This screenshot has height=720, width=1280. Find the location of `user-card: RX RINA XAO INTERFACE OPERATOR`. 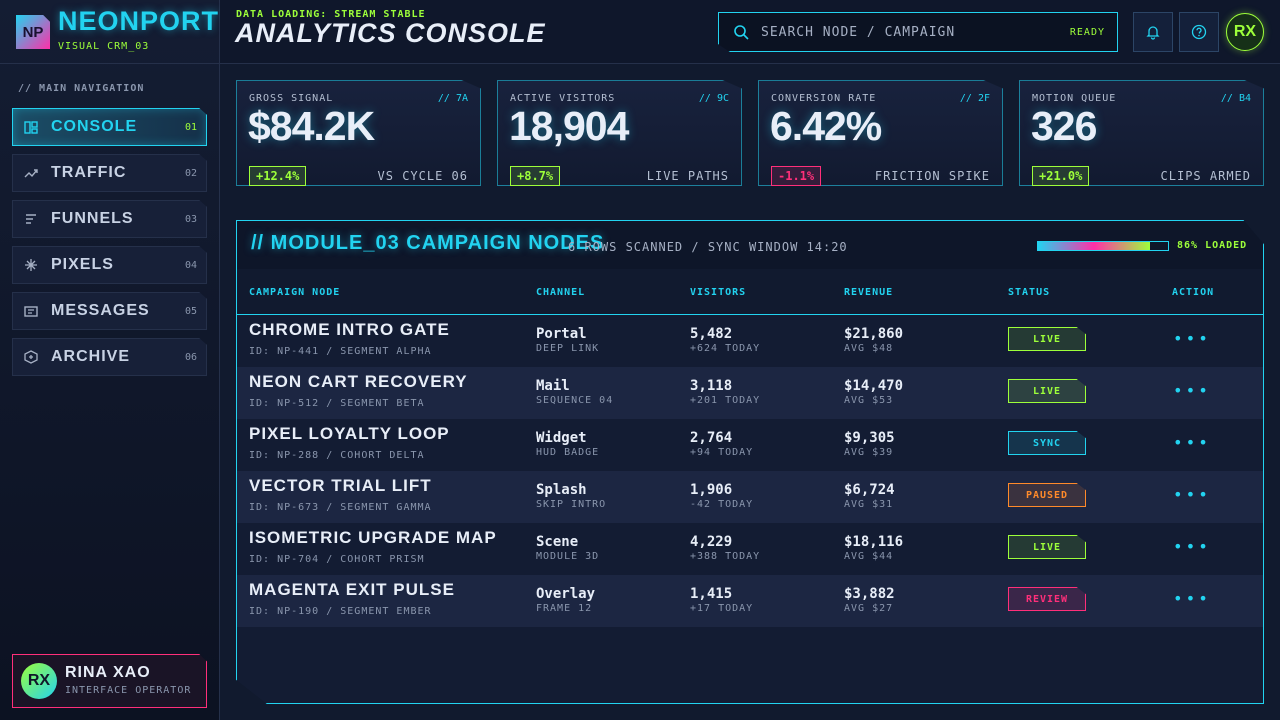

user-card: RX RINA XAO INTERFACE OPERATOR is located at coordinates (109, 681).